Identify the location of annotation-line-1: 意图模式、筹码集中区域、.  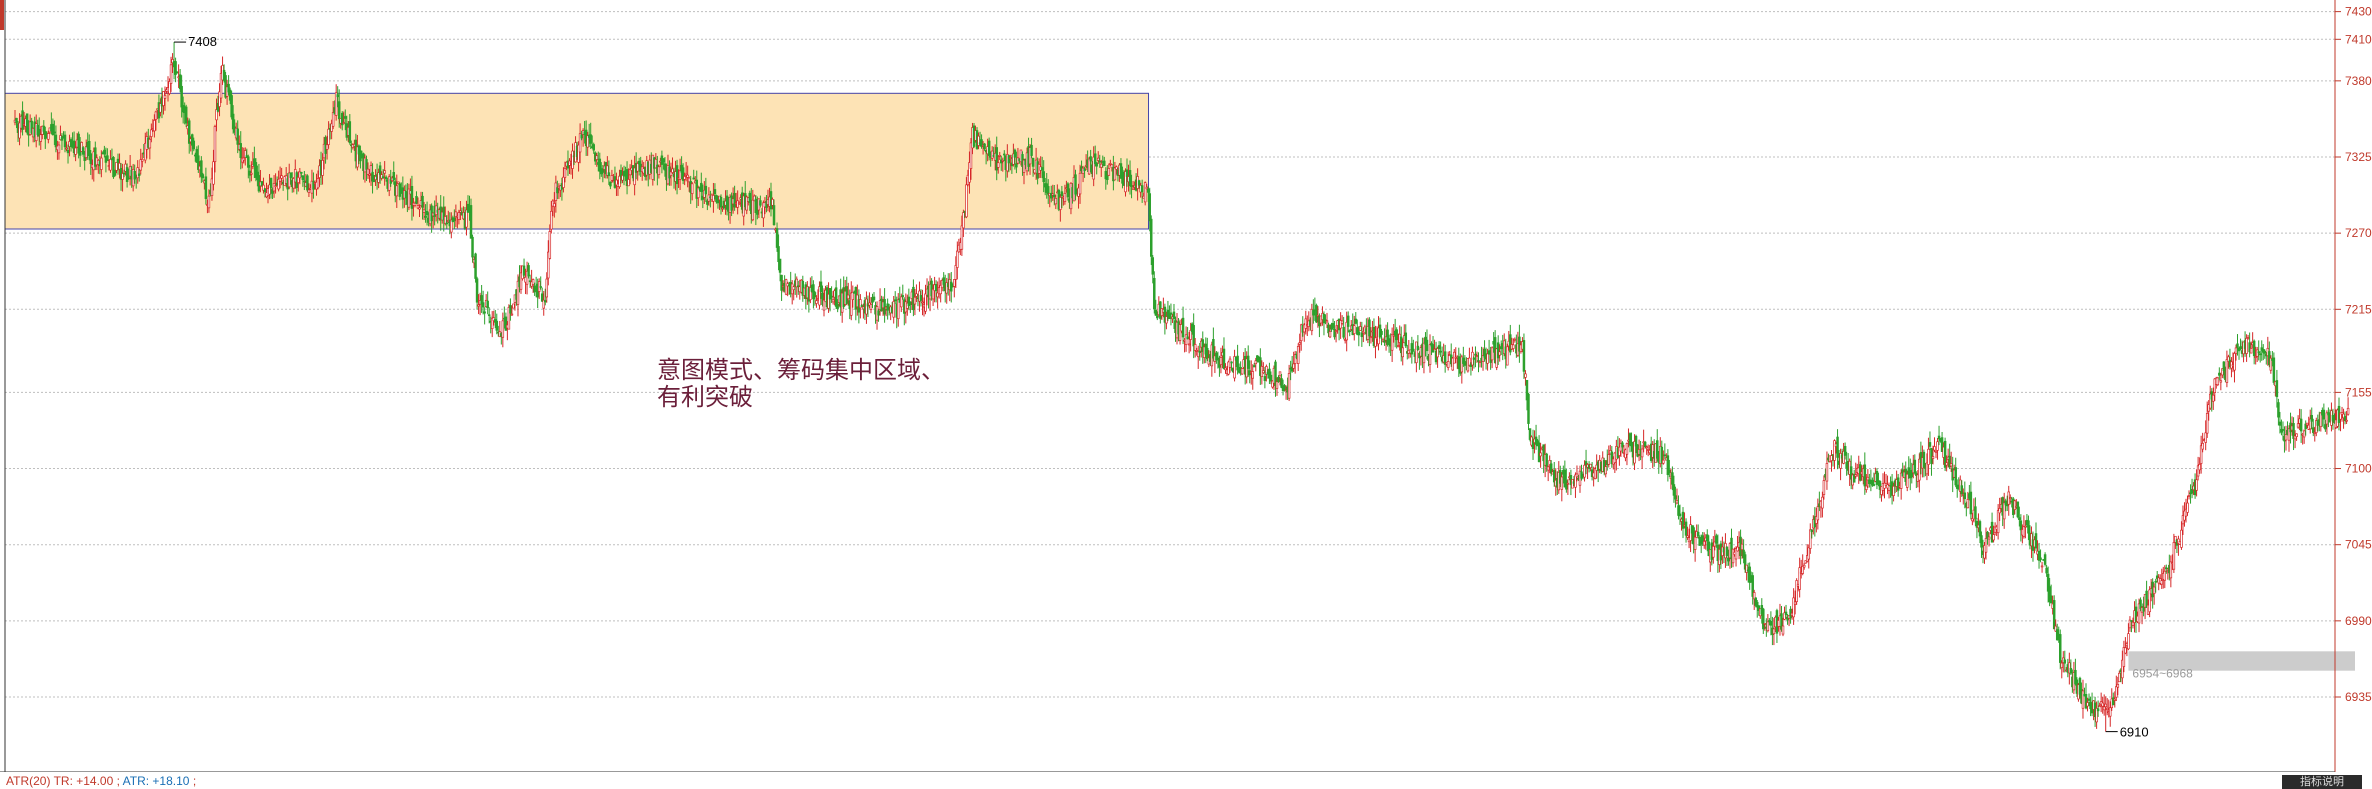
(801, 370).